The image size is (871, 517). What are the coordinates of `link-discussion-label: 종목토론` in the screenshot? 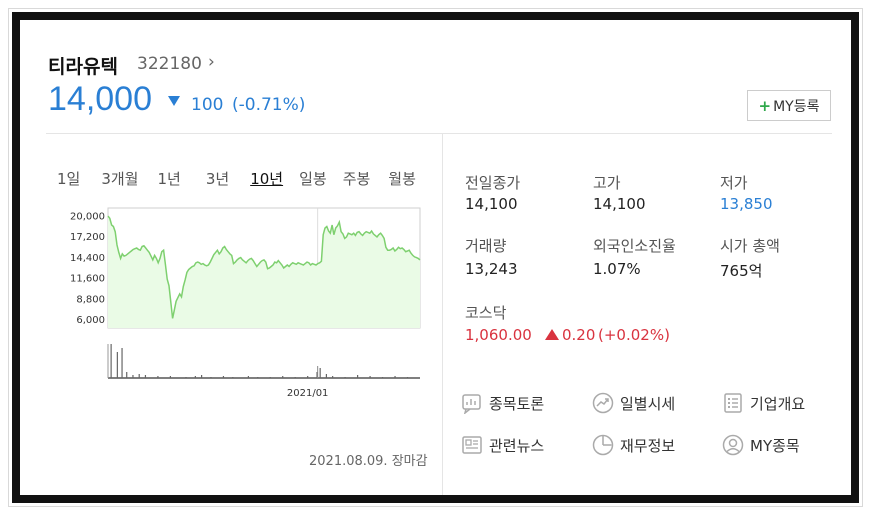 It's located at (517, 403).